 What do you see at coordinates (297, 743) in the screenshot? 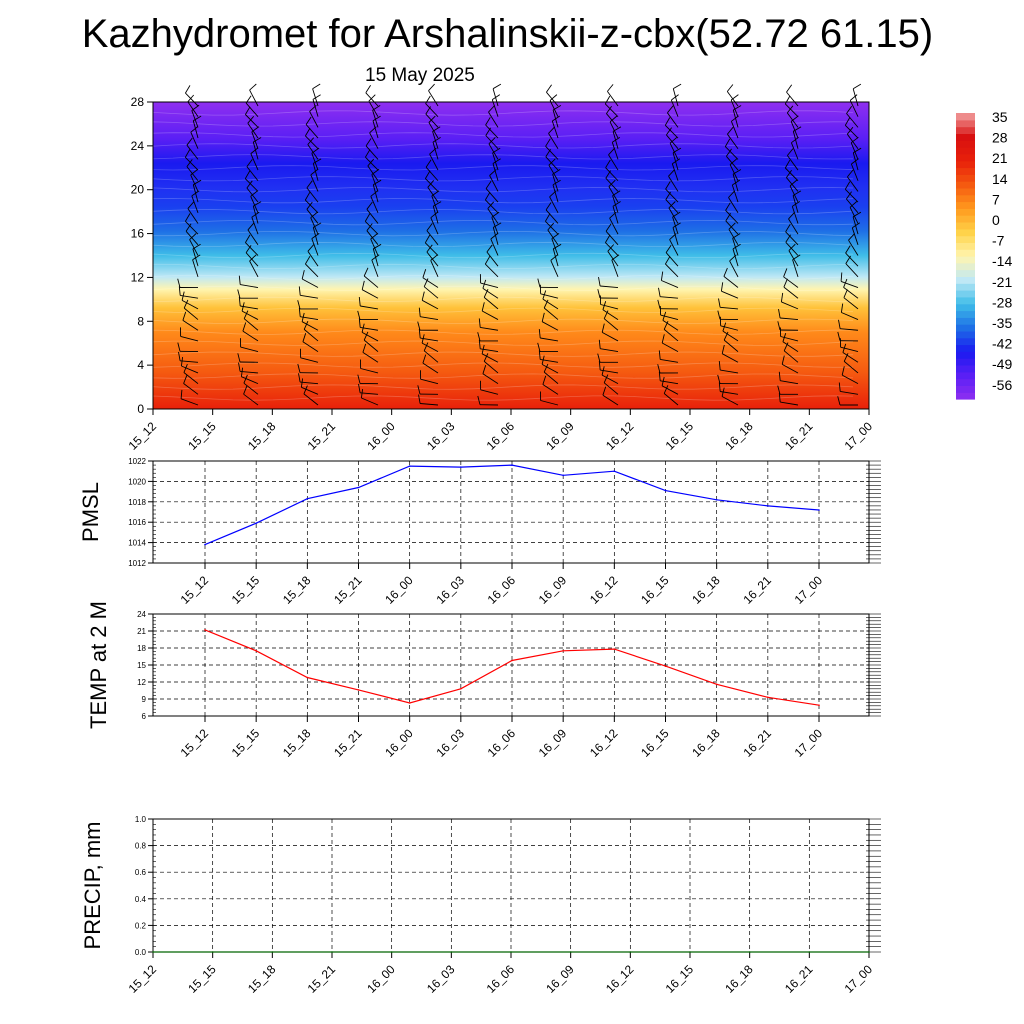
I see `temp-panel-xtick-label: 15_18` at bounding box center [297, 743].